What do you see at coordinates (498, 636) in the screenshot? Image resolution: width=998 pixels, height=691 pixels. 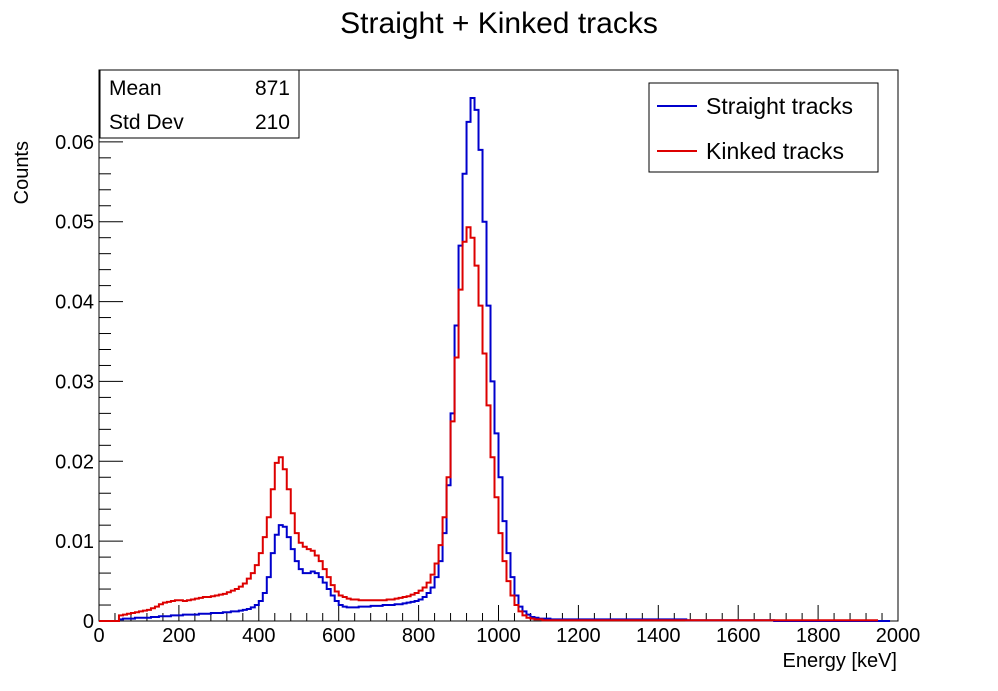 I see `x-tick-label: 1000` at bounding box center [498, 636].